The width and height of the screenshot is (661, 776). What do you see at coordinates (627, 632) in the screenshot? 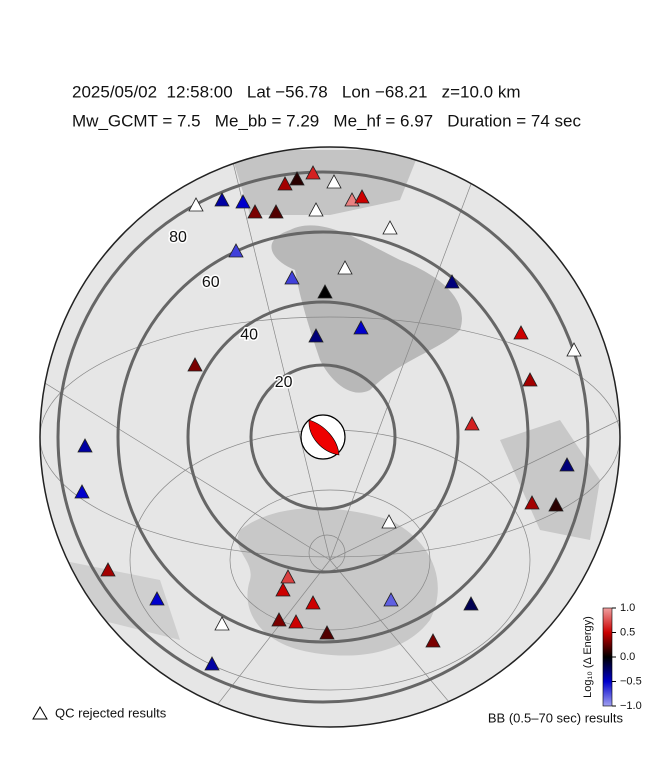
I see `colorbar-tick-label: 0.5` at bounding box center [627, 632].